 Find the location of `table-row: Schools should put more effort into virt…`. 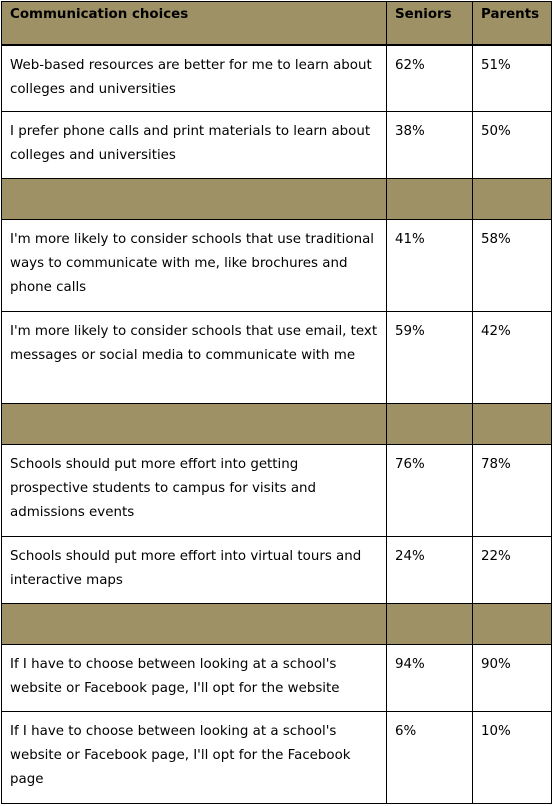

table-row: Schools should put more effort into virt… is located at coordinates (276, 570).